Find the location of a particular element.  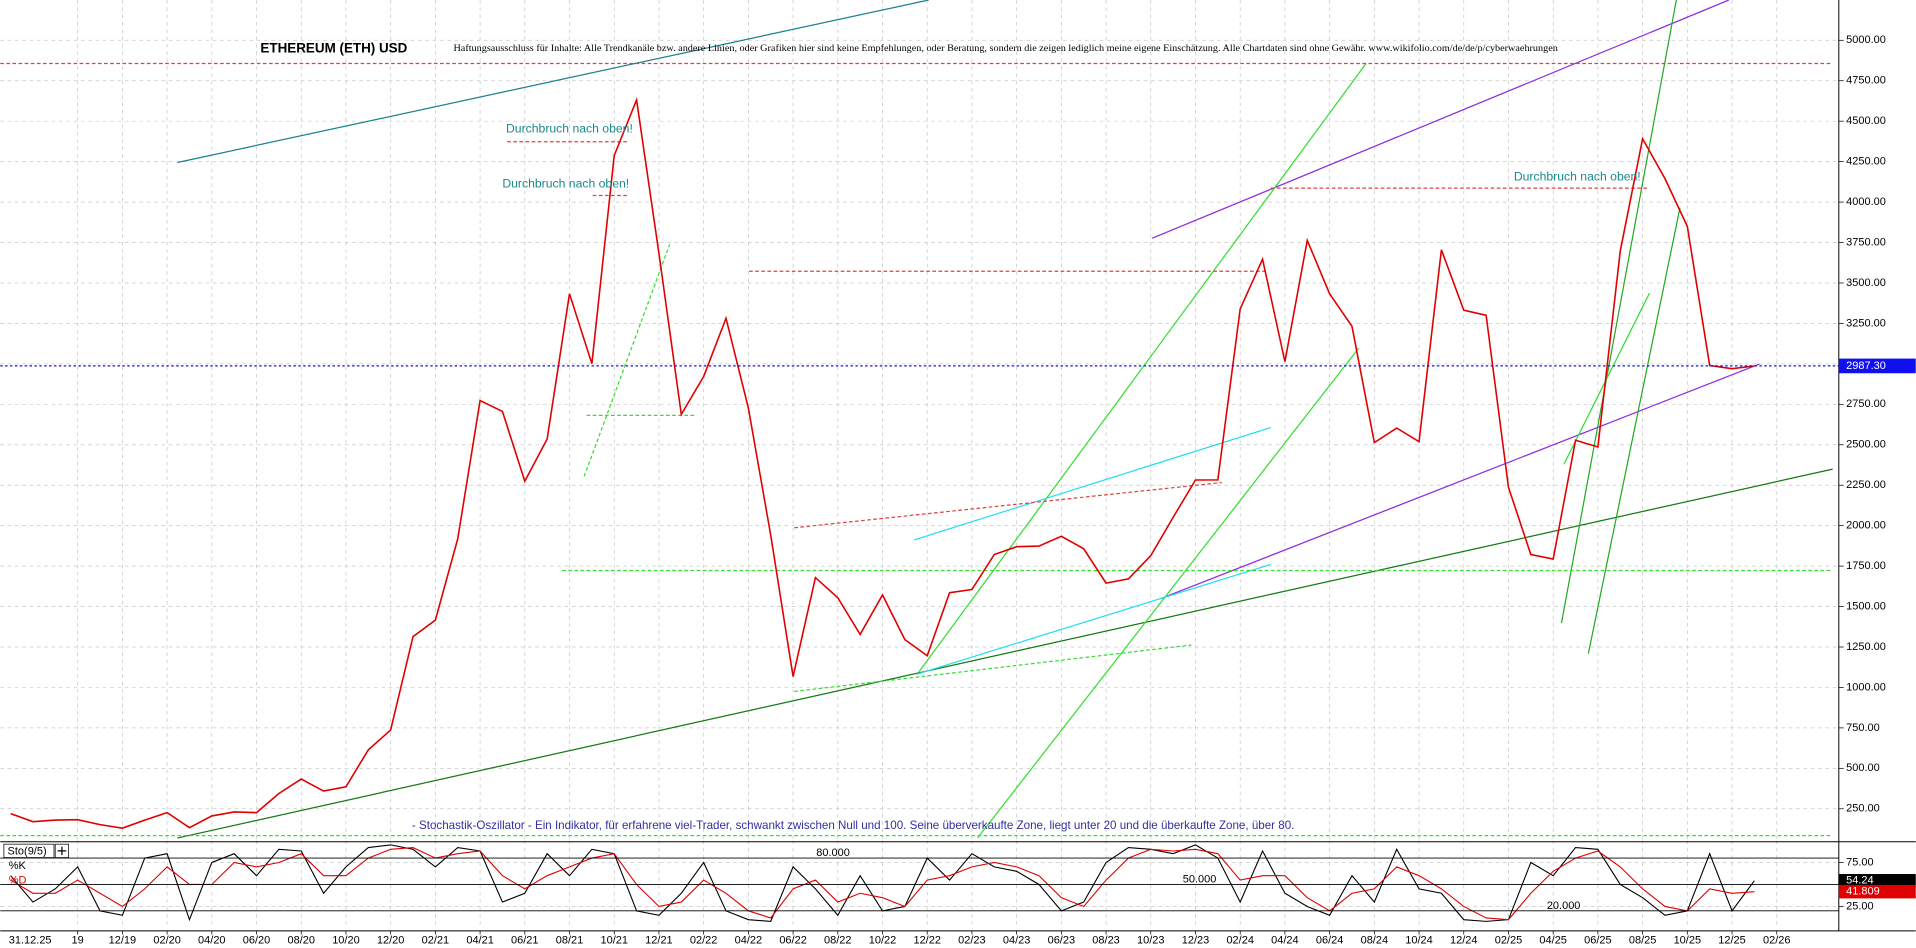

x-tick-label: 12/24 is located at coordinates (1463, 941).